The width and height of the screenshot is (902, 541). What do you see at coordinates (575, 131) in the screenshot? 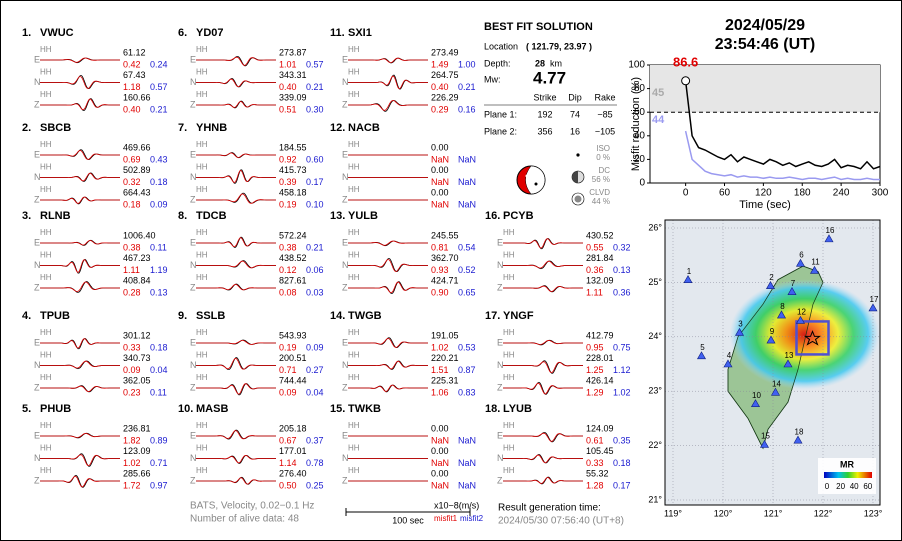
I see `plane-value: 16` at bounding box center [575, 131].